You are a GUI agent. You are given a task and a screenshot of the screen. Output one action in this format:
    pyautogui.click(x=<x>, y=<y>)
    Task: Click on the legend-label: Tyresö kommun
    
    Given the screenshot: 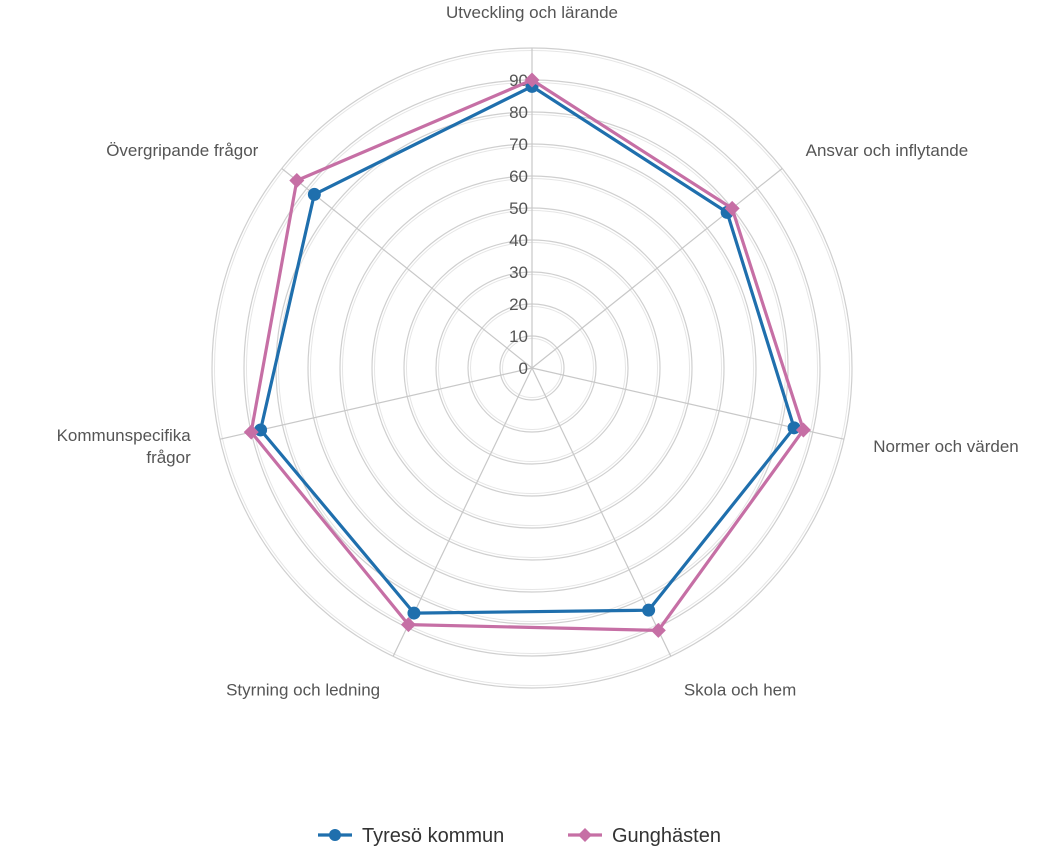 What is the action you would take?
    pyautogui.click(x=433, y=836)
    